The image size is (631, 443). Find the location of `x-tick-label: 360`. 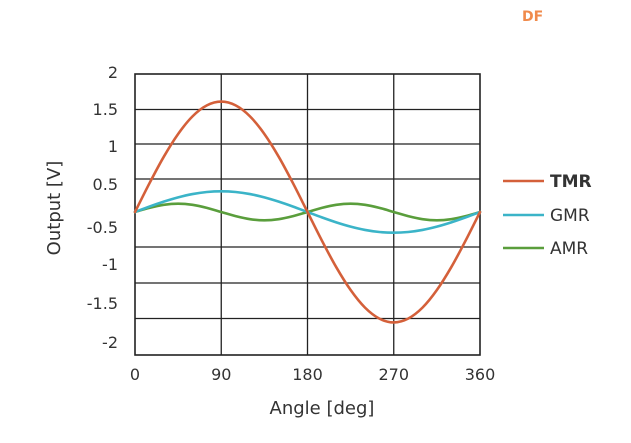

x-tick-label: 360 is located at coordinates (480, 374).